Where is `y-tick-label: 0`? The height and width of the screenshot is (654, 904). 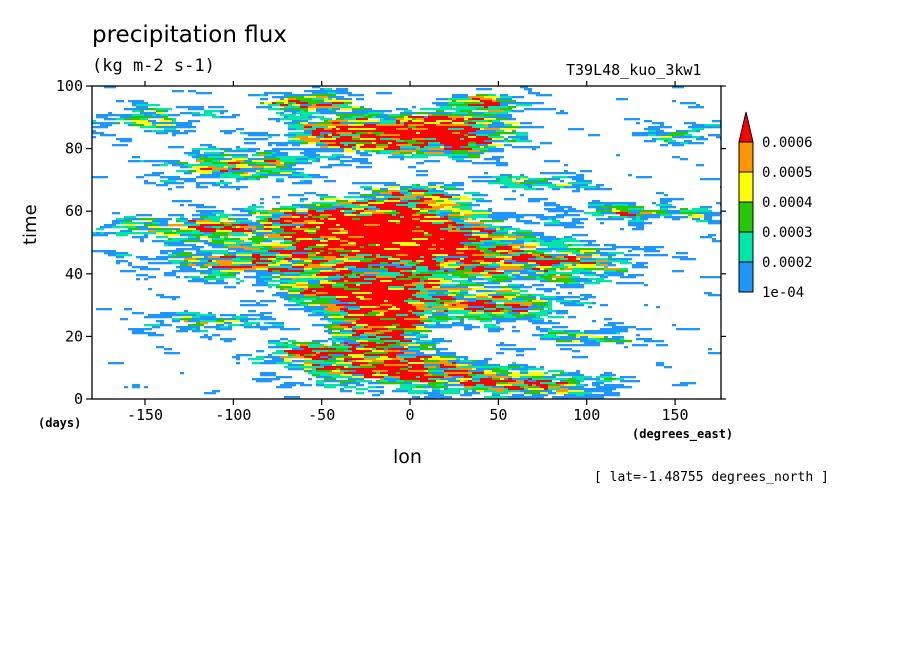
y-tick-label: 0 is located at coordinates (78, 399).